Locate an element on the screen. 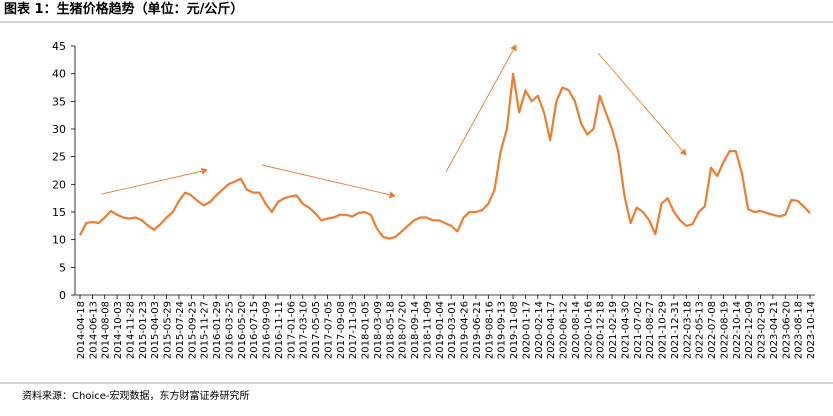  x-tick-label: 2014-08-08 is located at coordinates (106, 330).